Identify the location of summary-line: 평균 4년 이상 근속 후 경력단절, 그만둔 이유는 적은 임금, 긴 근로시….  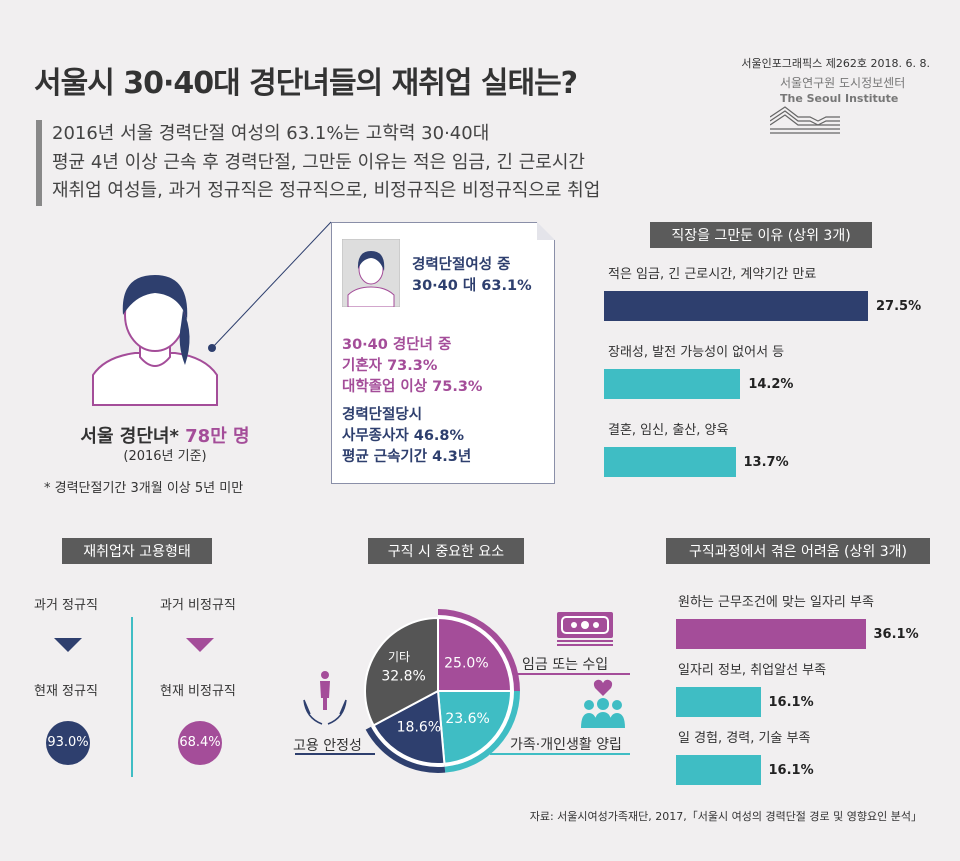
(318, 162).